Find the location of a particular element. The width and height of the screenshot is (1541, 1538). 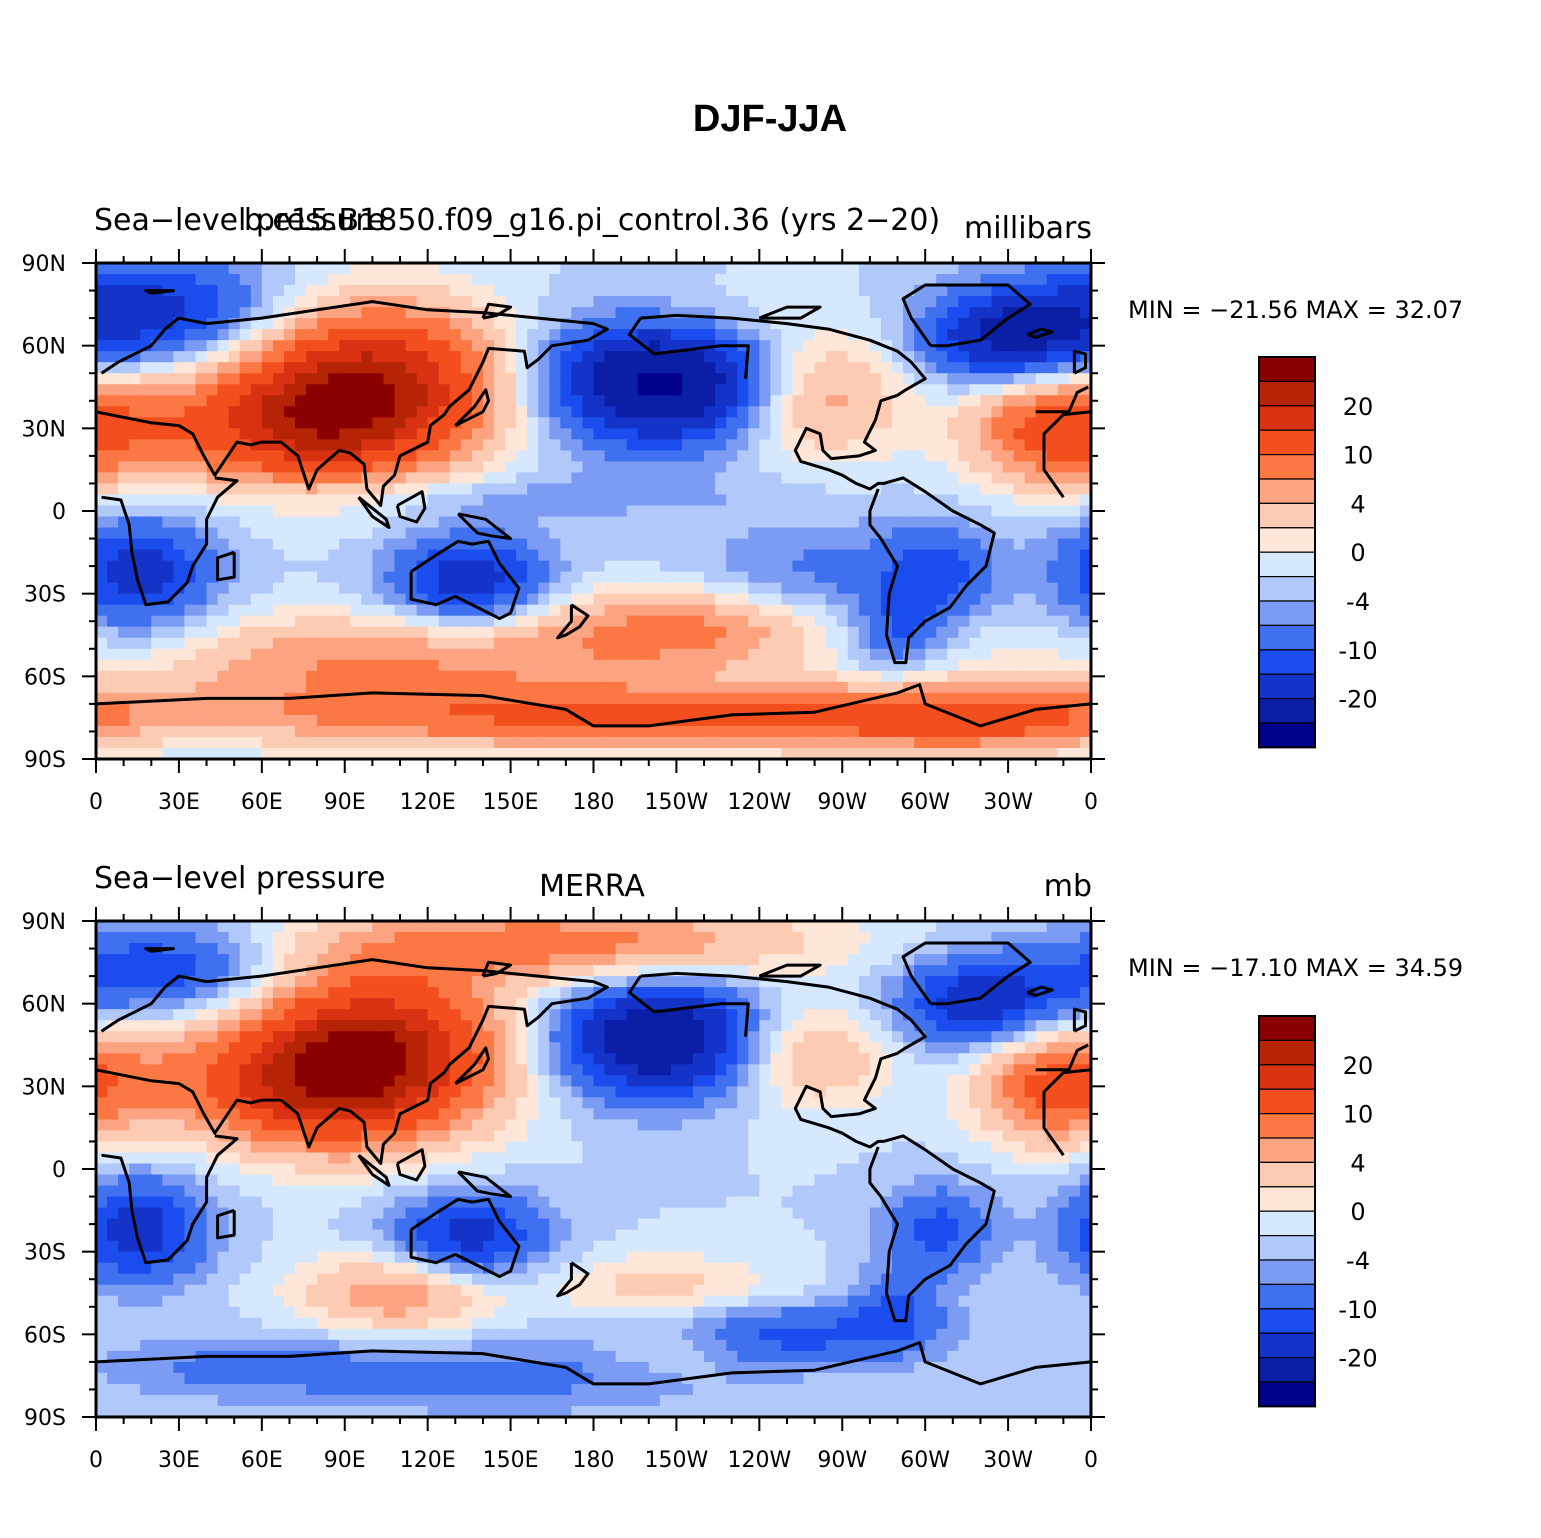

x-tick-label: 60W is located at coordinates (925, 802).